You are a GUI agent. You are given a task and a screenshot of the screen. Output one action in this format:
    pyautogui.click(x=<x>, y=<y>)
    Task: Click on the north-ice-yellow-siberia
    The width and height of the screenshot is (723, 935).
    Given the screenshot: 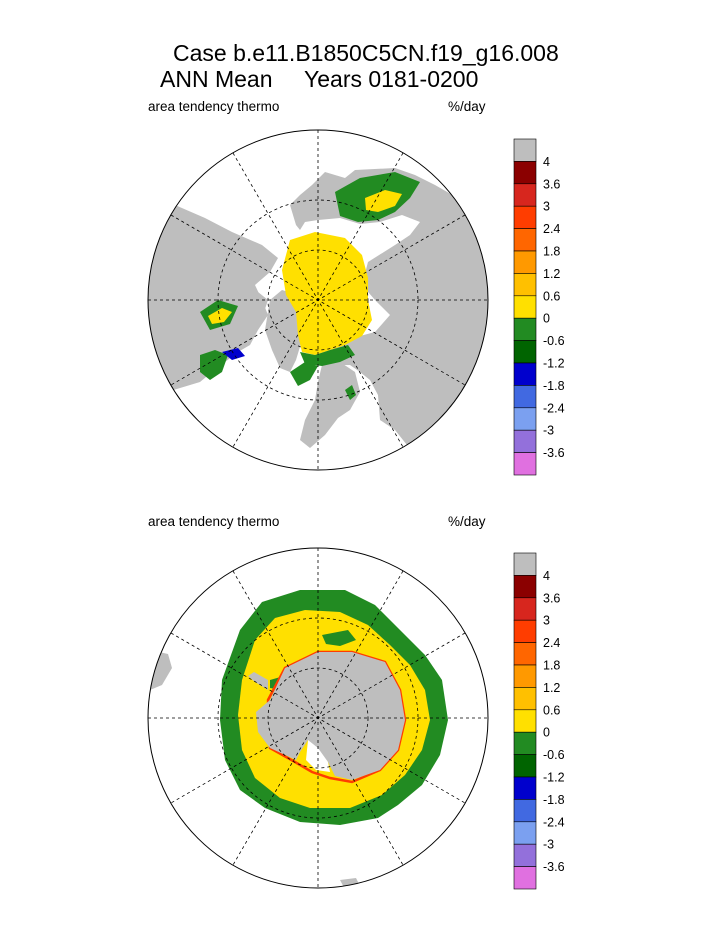 What is the action you would take?
    pyautogui.click(x=383, y=201)
    